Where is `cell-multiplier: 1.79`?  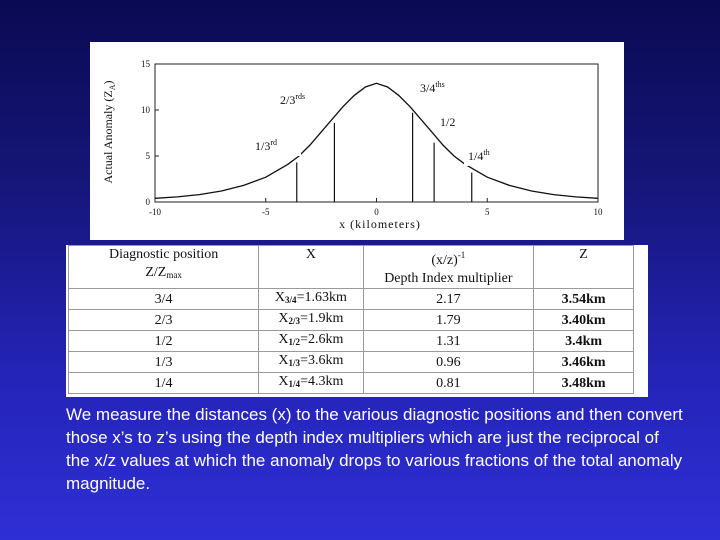 cell-multiplier: 1.79 is located at coordinates (448, 320).